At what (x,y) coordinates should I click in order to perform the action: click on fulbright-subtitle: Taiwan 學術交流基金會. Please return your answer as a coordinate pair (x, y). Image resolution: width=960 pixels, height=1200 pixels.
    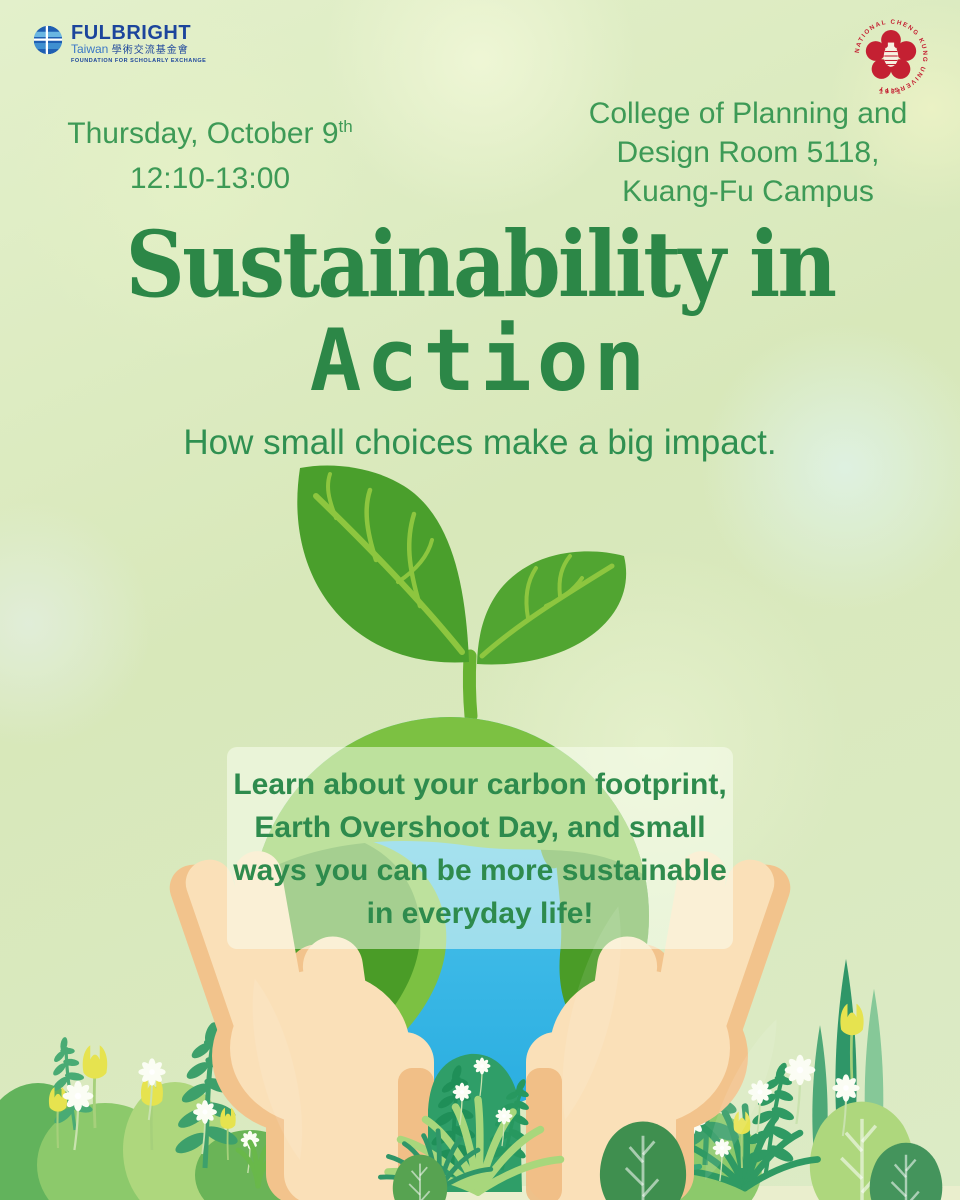
    Looking at the image, I should click on (138, 50).